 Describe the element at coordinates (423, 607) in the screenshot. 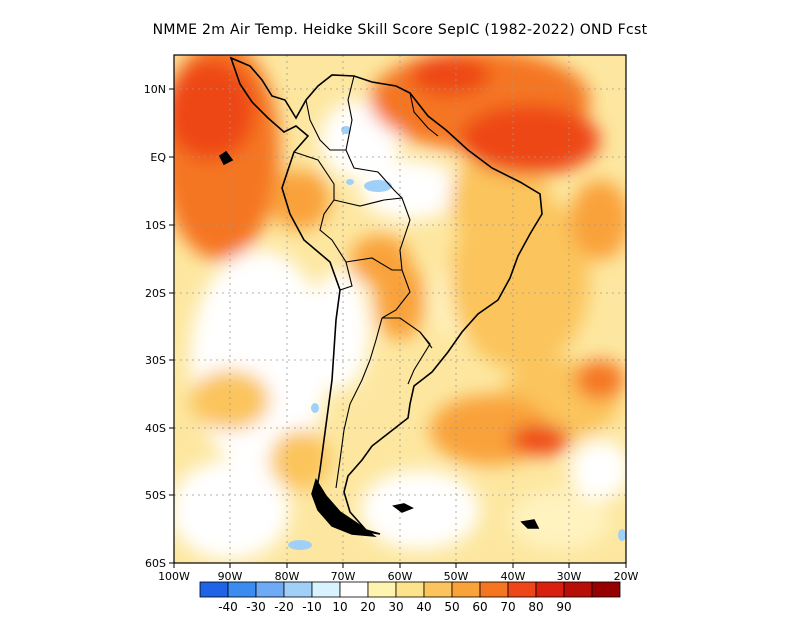

I see `colorbar-label: 40` at that location.